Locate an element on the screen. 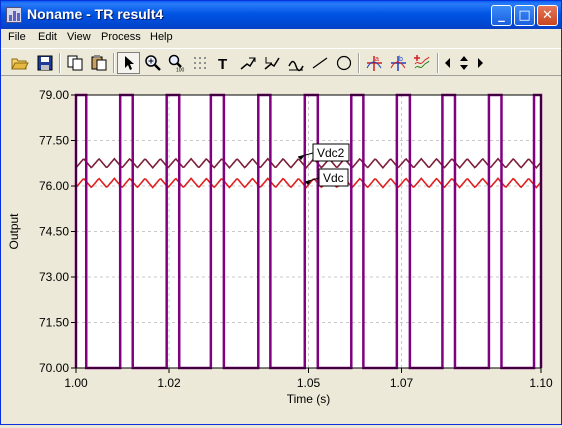 Image resolution: width=562 pixels, height=428 pixels. x-axis-label: Time (s) is located at coordinates (309, 399).